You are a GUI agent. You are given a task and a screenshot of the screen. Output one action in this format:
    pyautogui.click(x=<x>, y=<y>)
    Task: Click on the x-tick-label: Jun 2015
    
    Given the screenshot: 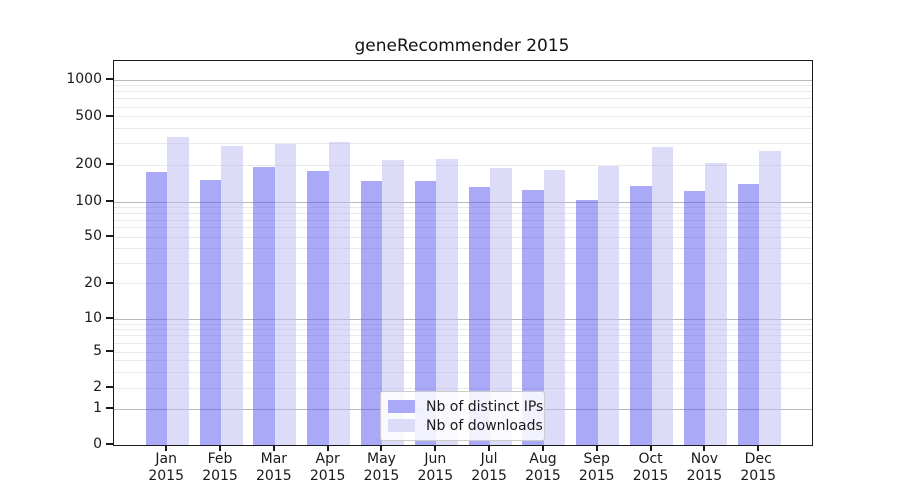 What is the action you would take?
    pyautogui.click(x=435, y=468)
    